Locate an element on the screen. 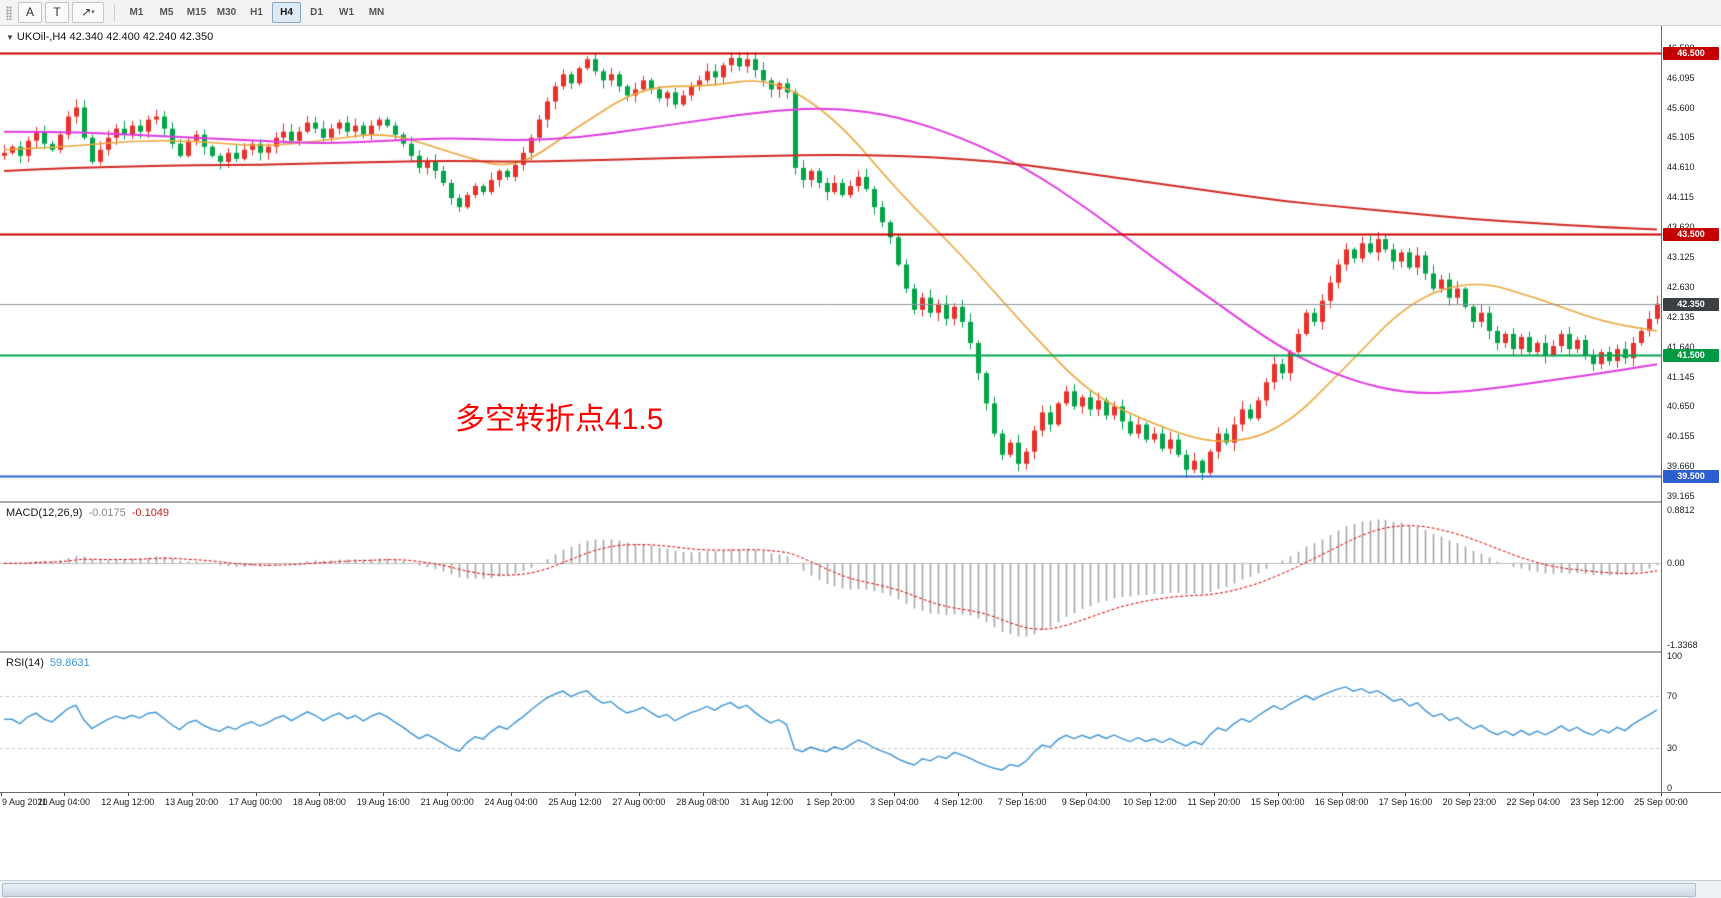 Image resolution: width=1721 pixels, height=898 pixels. time-axis-label: 27 Aug 00:00 is located at coordinates (639, 802).